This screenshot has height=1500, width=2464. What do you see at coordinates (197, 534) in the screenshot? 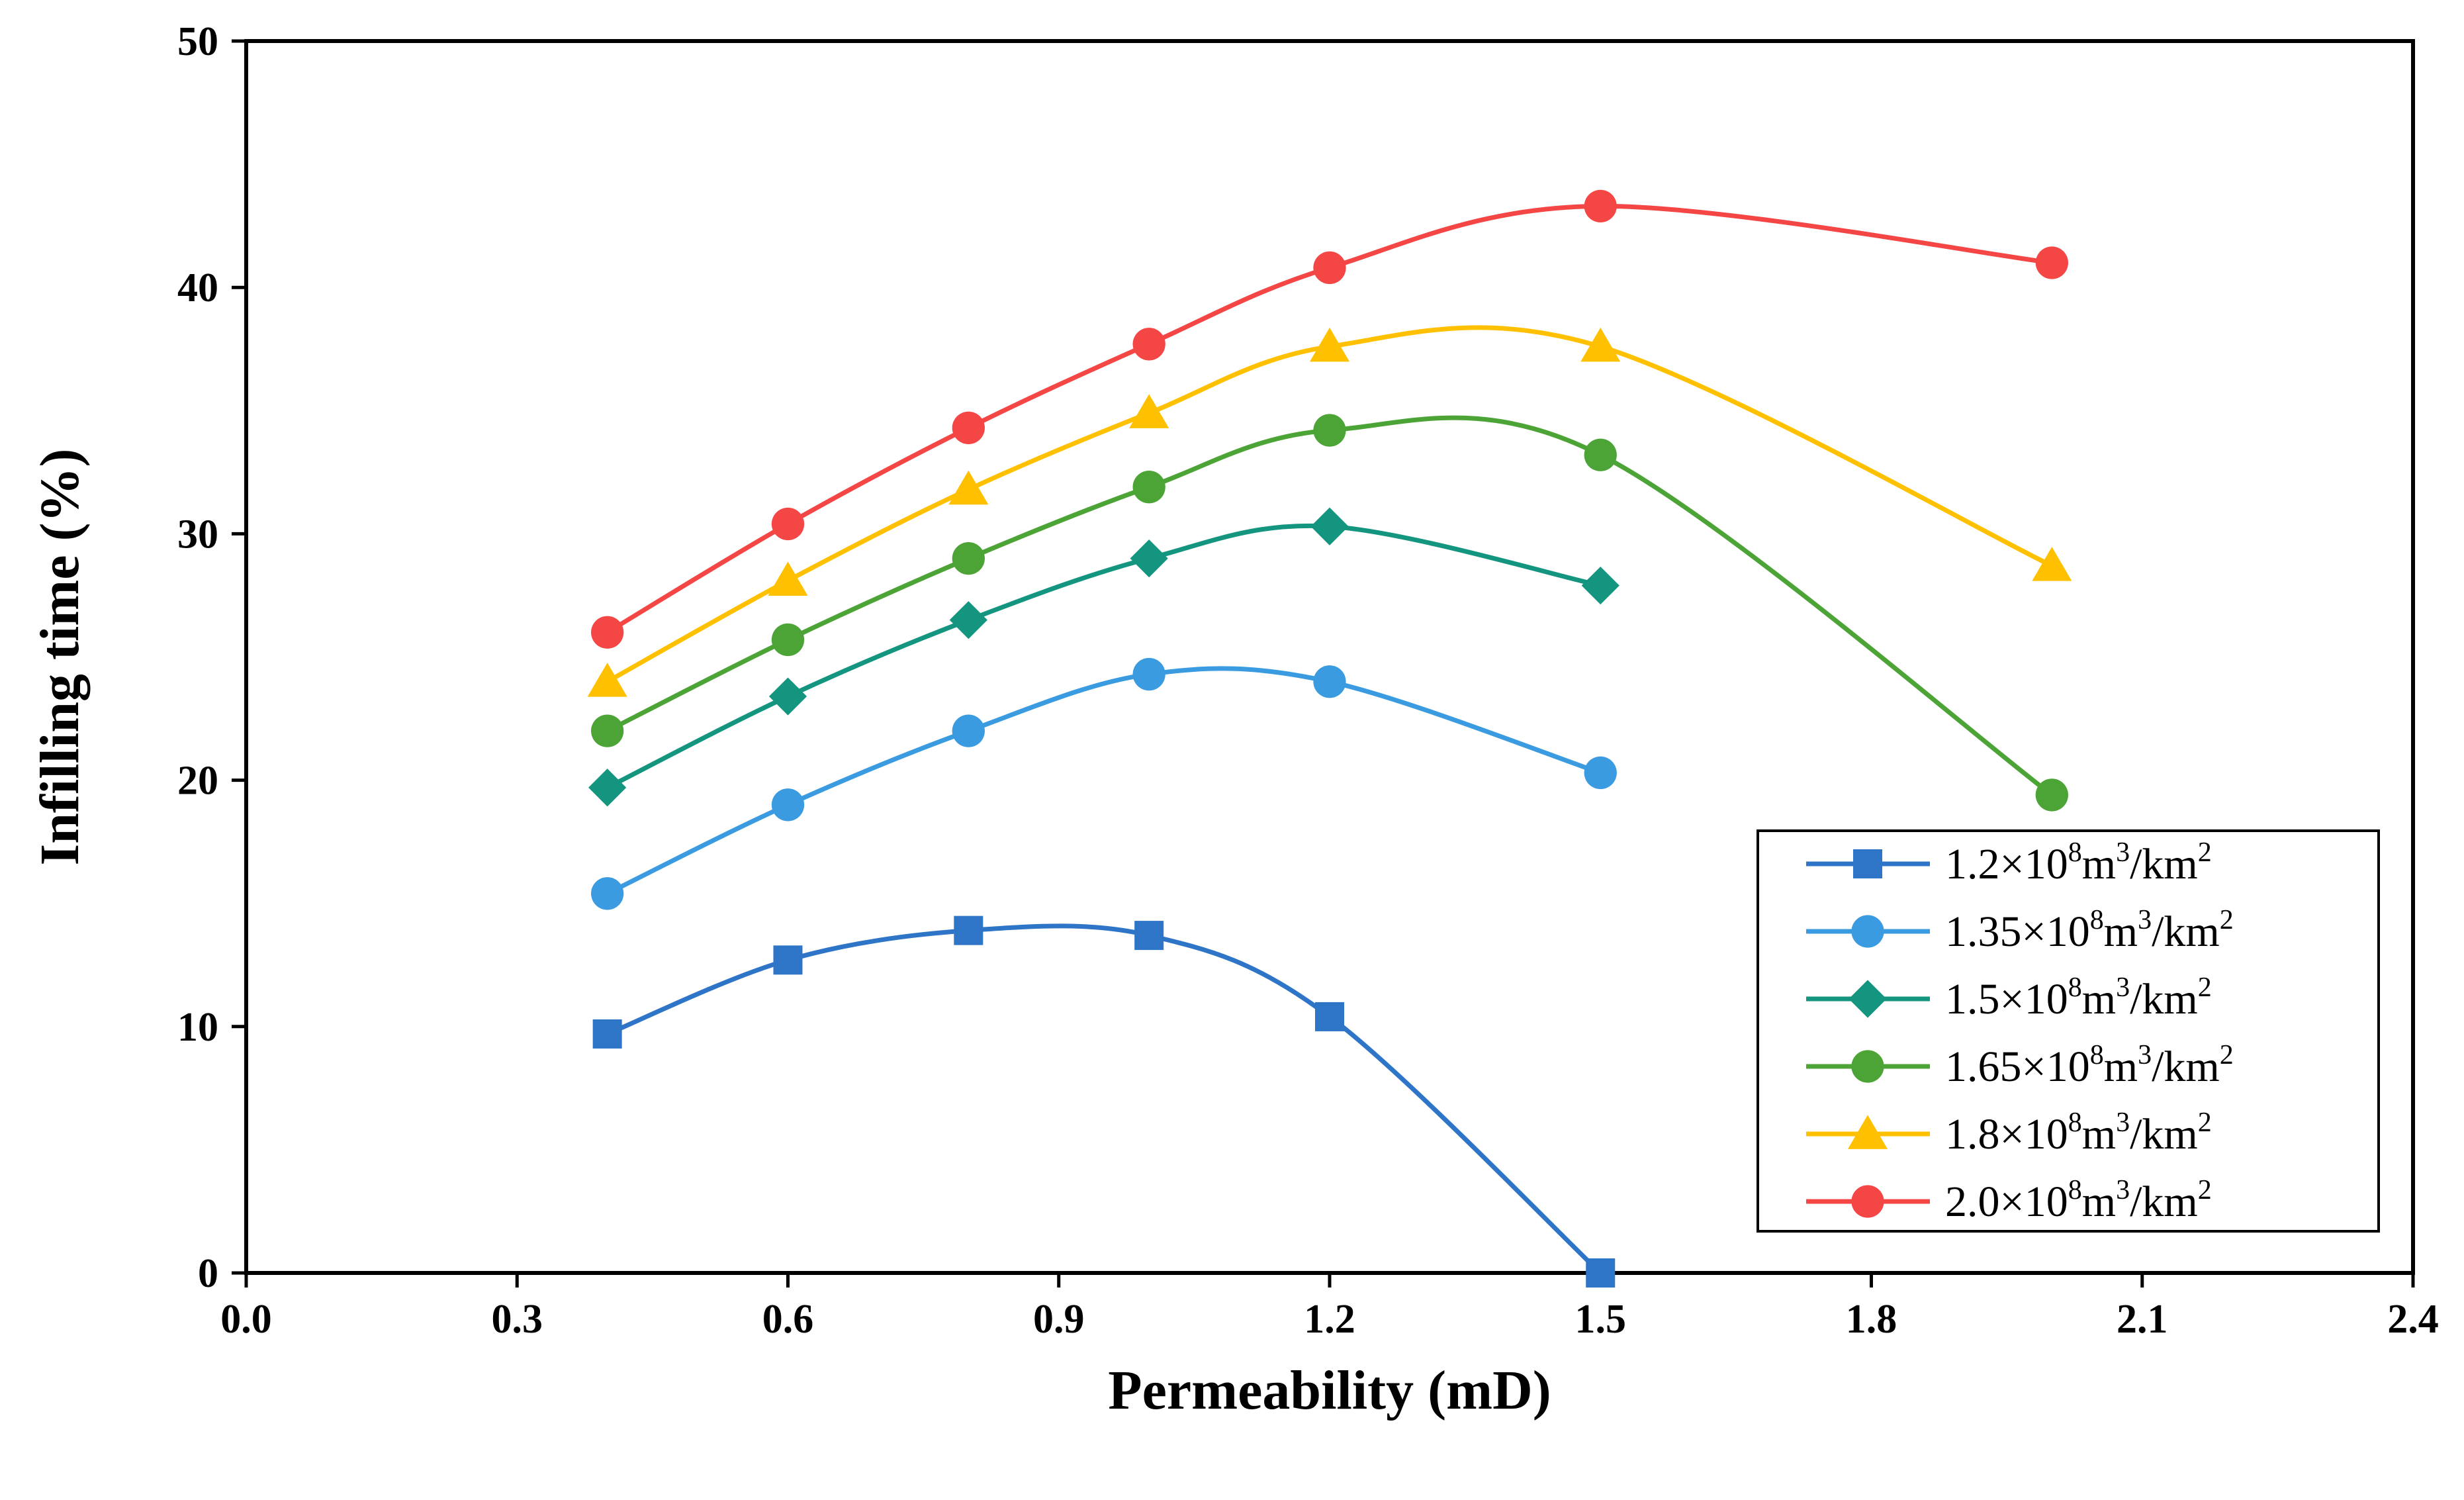
I see `y-tick-label: 30` at bounding box center [197, 534].